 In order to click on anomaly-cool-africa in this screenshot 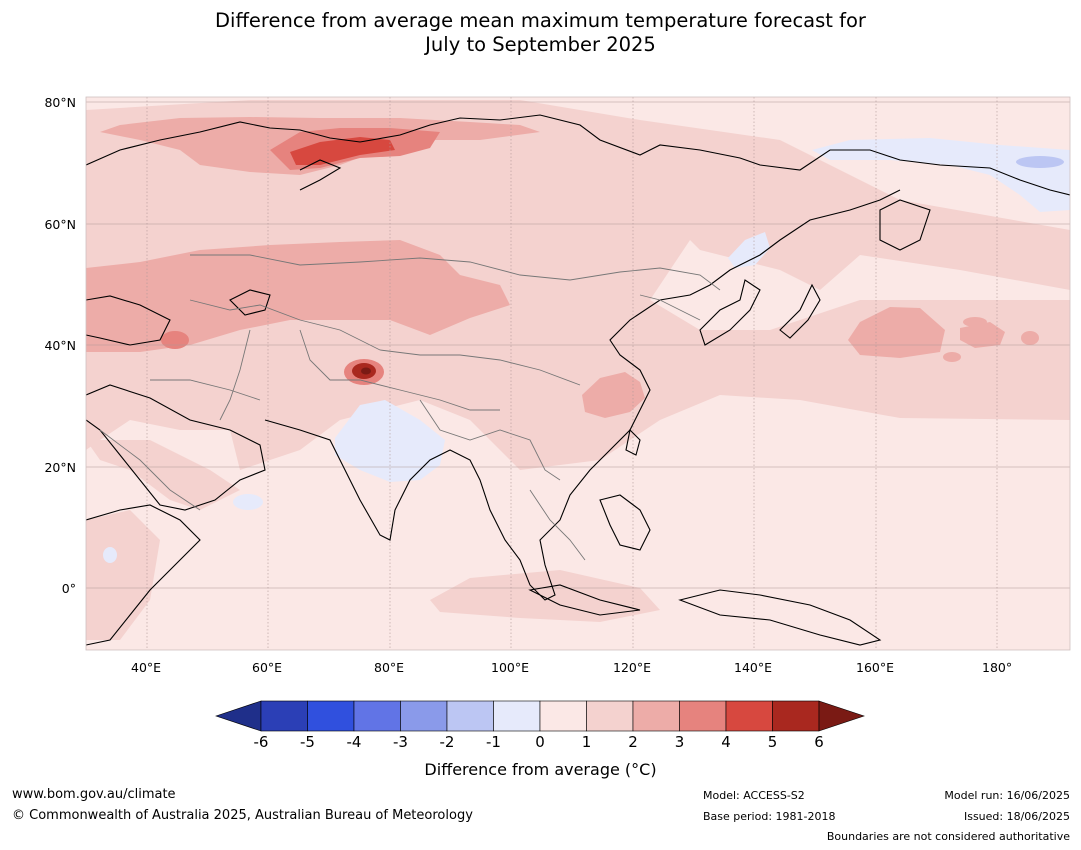, I will do `click(110, 555)`.